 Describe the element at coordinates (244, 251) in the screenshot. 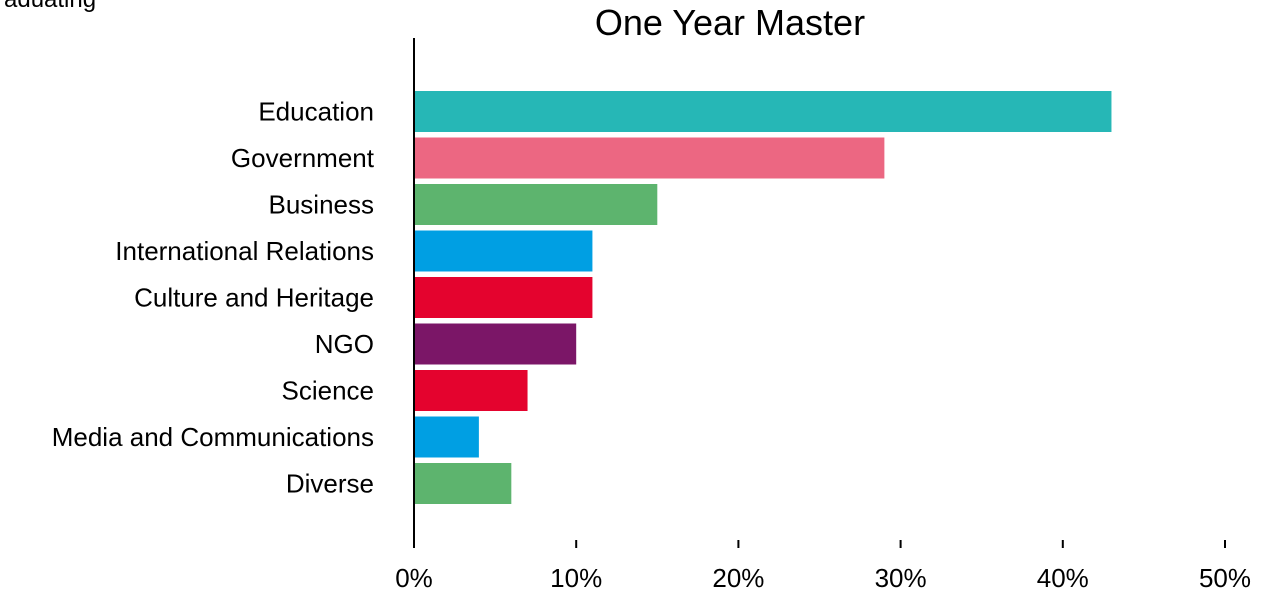

I see `category-label: International Relations` at that location.